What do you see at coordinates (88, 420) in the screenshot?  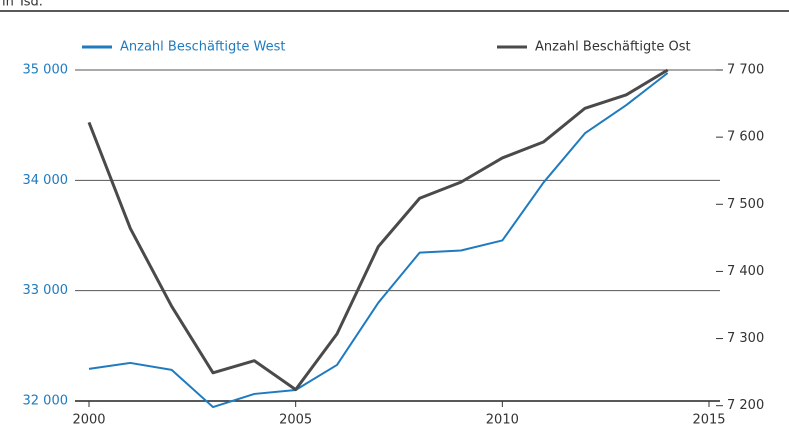 I see `x-tick-label: 2000` at bounding box center [88, 420].